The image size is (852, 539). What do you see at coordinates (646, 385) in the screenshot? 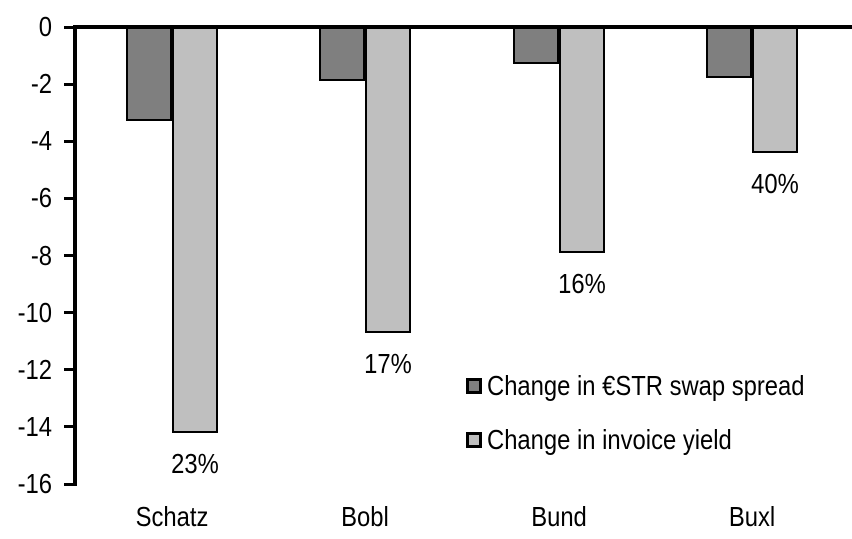
I see `legend-label: Change in €STR swap spread` at bounding box center [646, 385].